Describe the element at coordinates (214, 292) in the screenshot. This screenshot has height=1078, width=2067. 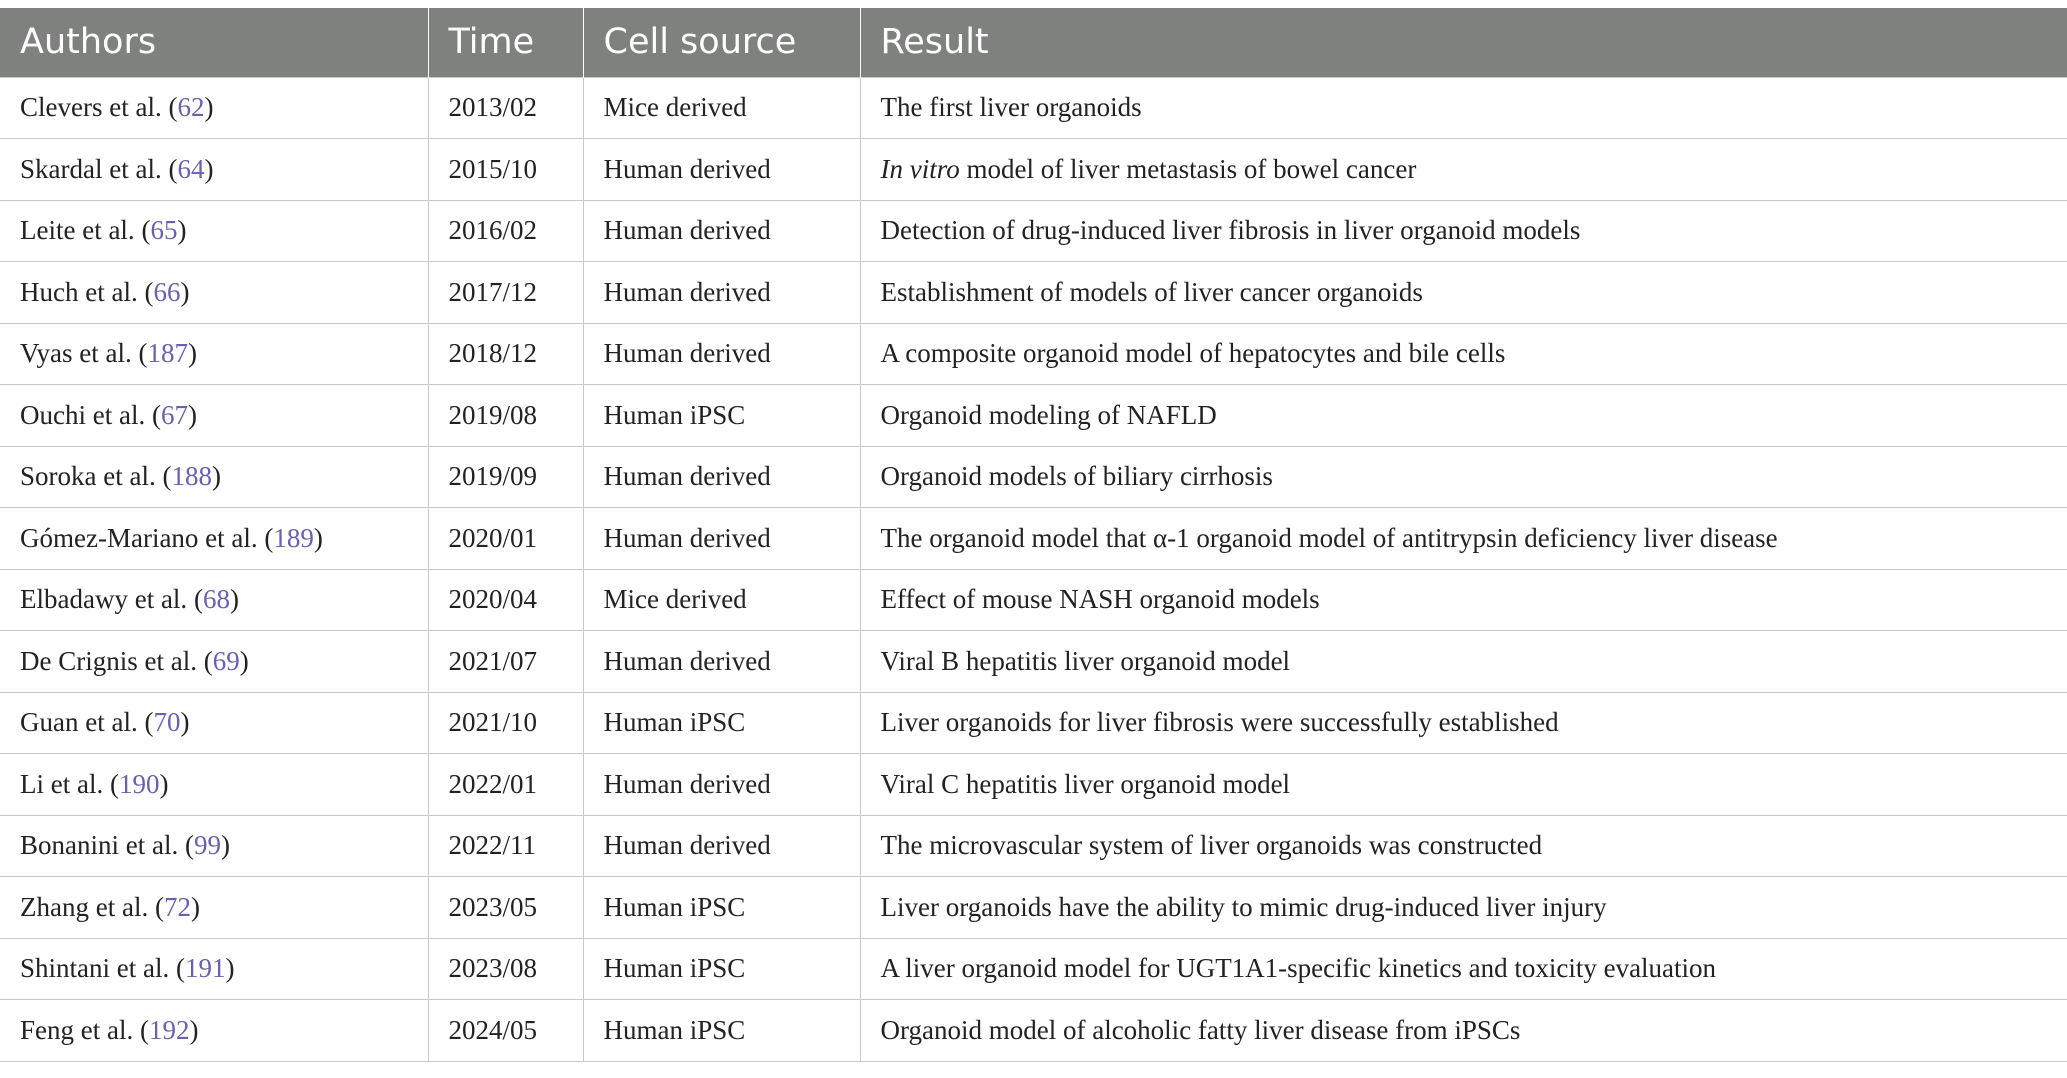
I see `cell-authors: Huch et al. (66)` at that location.